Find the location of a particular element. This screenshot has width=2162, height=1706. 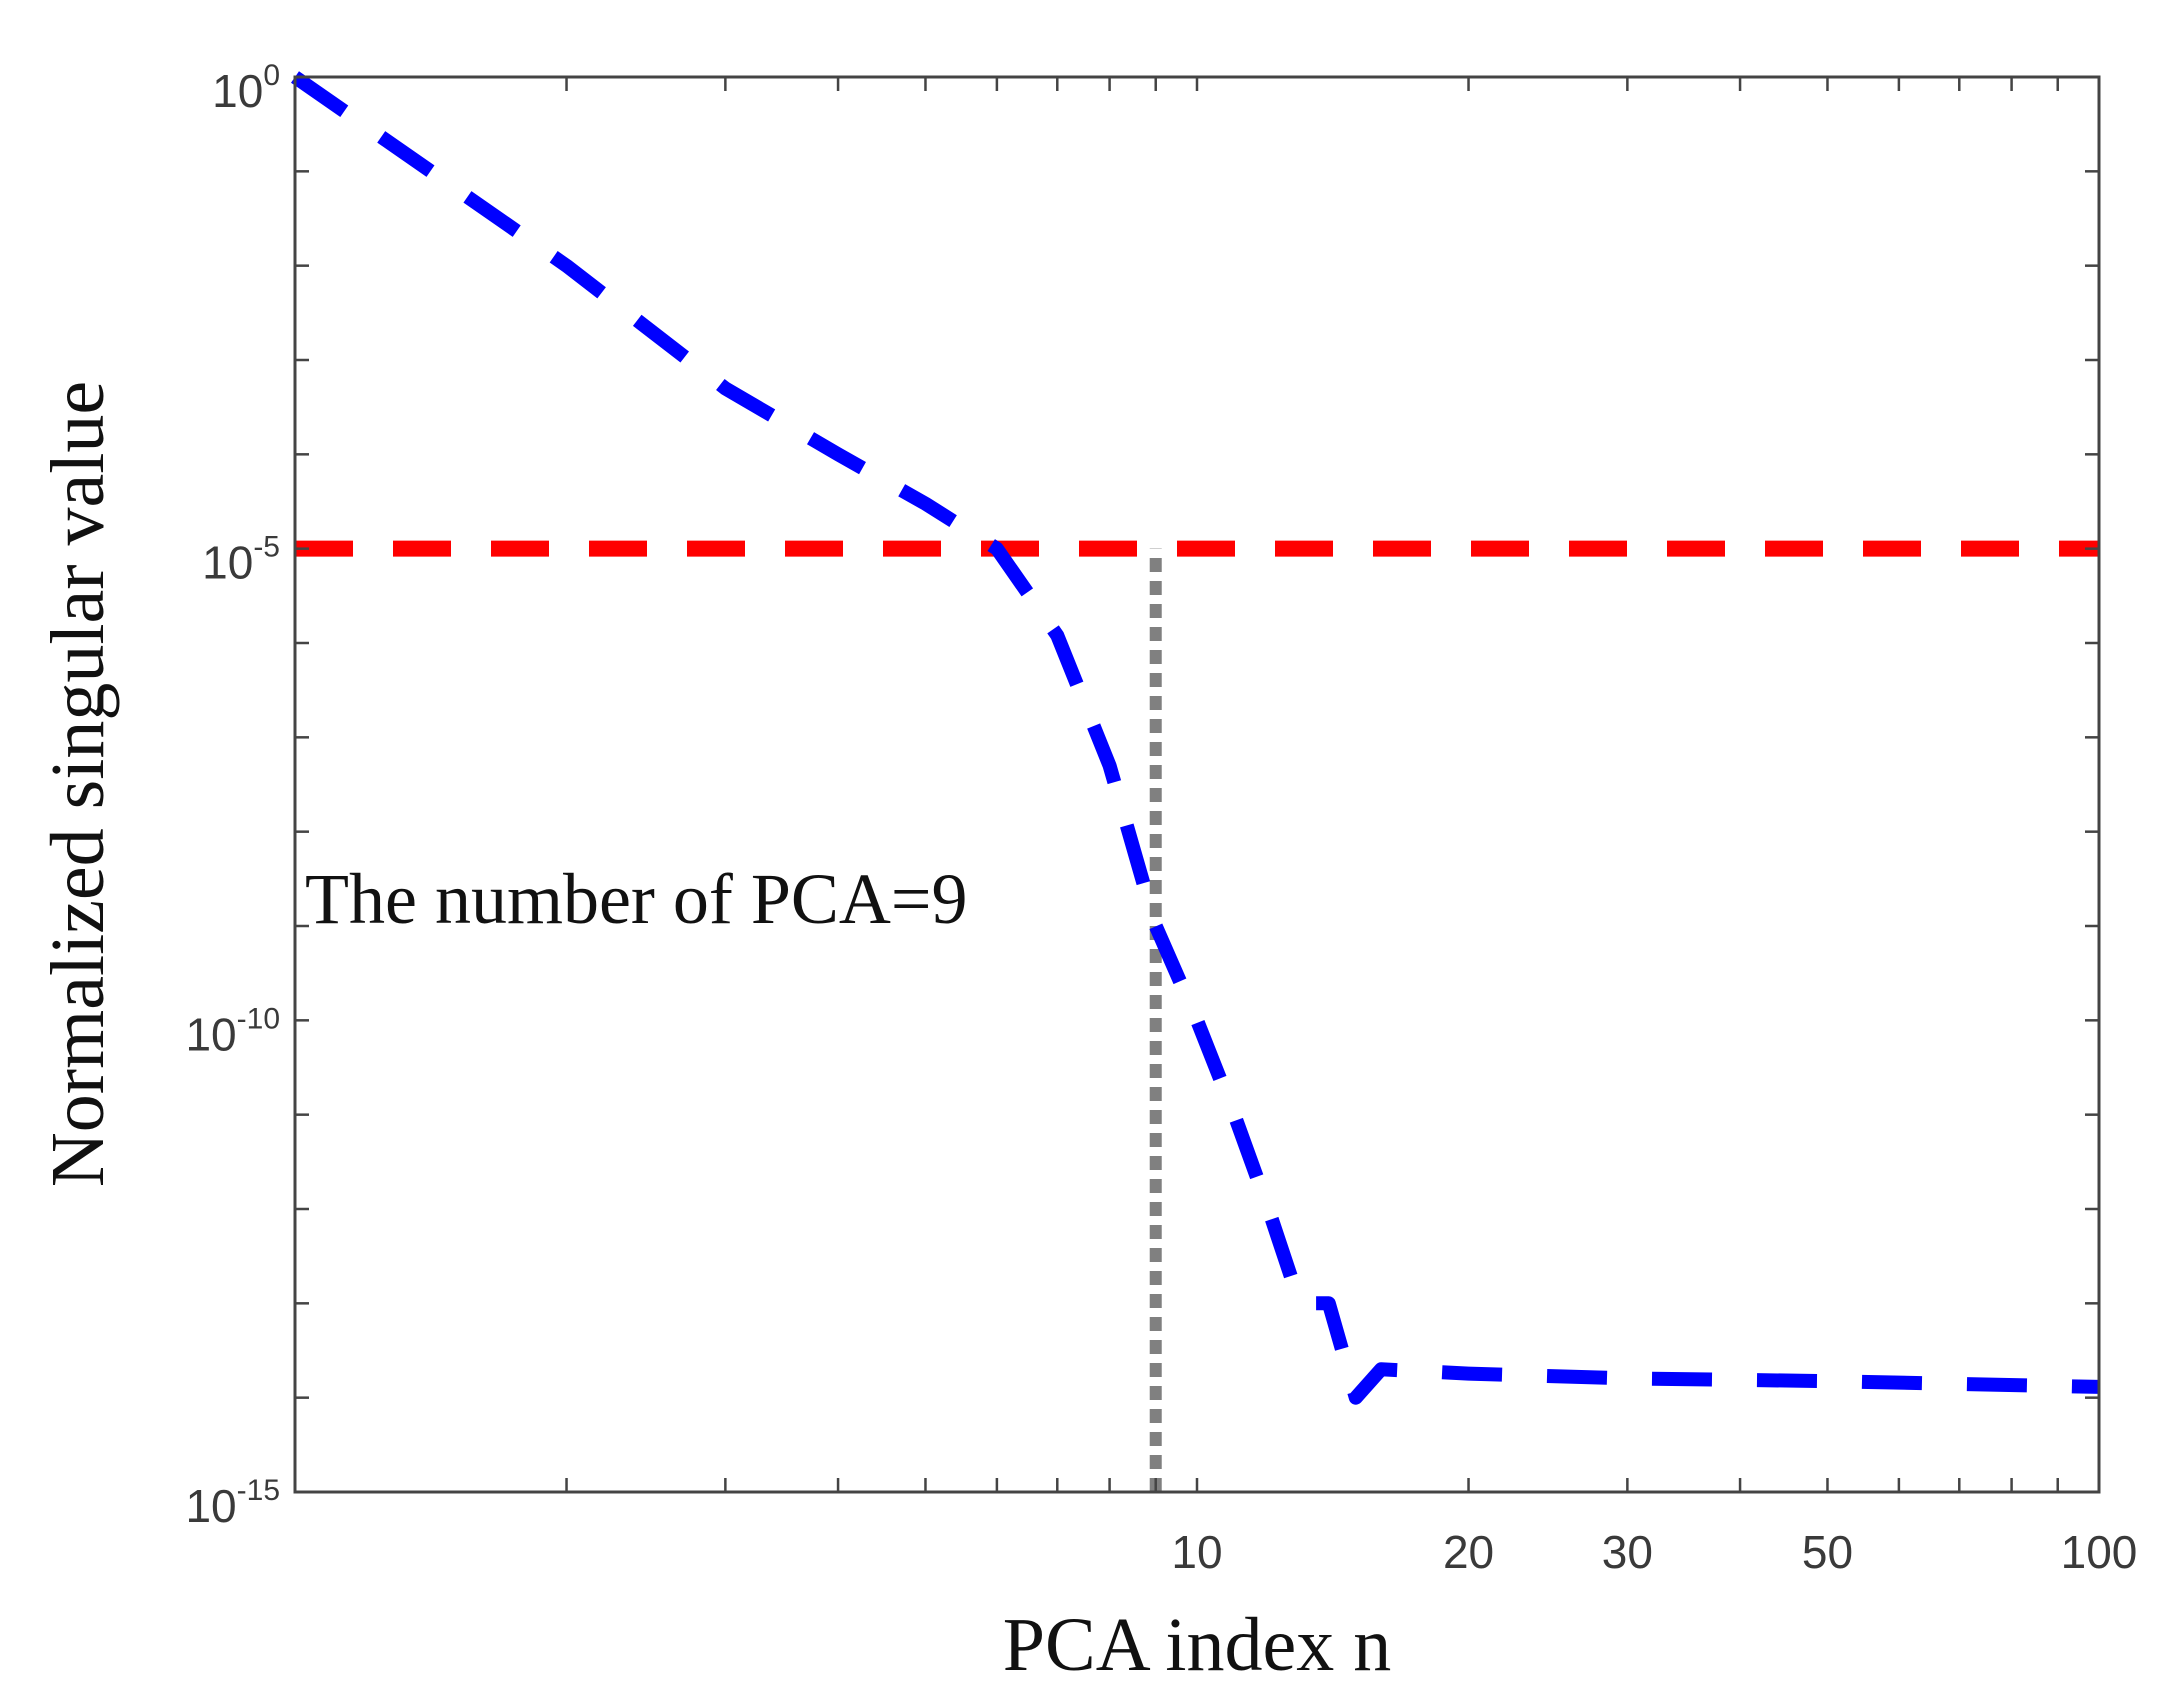

x-tick-label: 50 is located at coordinates (1827, 1552).